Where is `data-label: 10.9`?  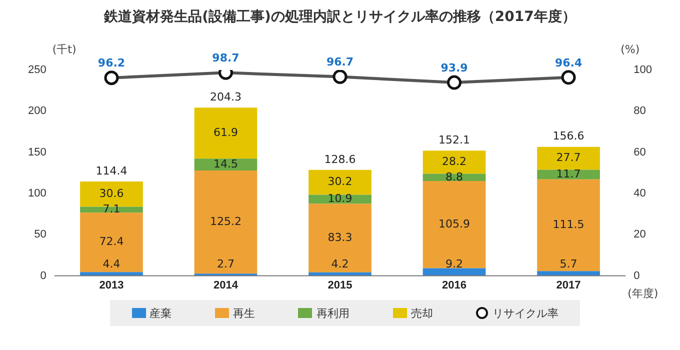 data-label: 10.9 is located at coordinates (340, 199).